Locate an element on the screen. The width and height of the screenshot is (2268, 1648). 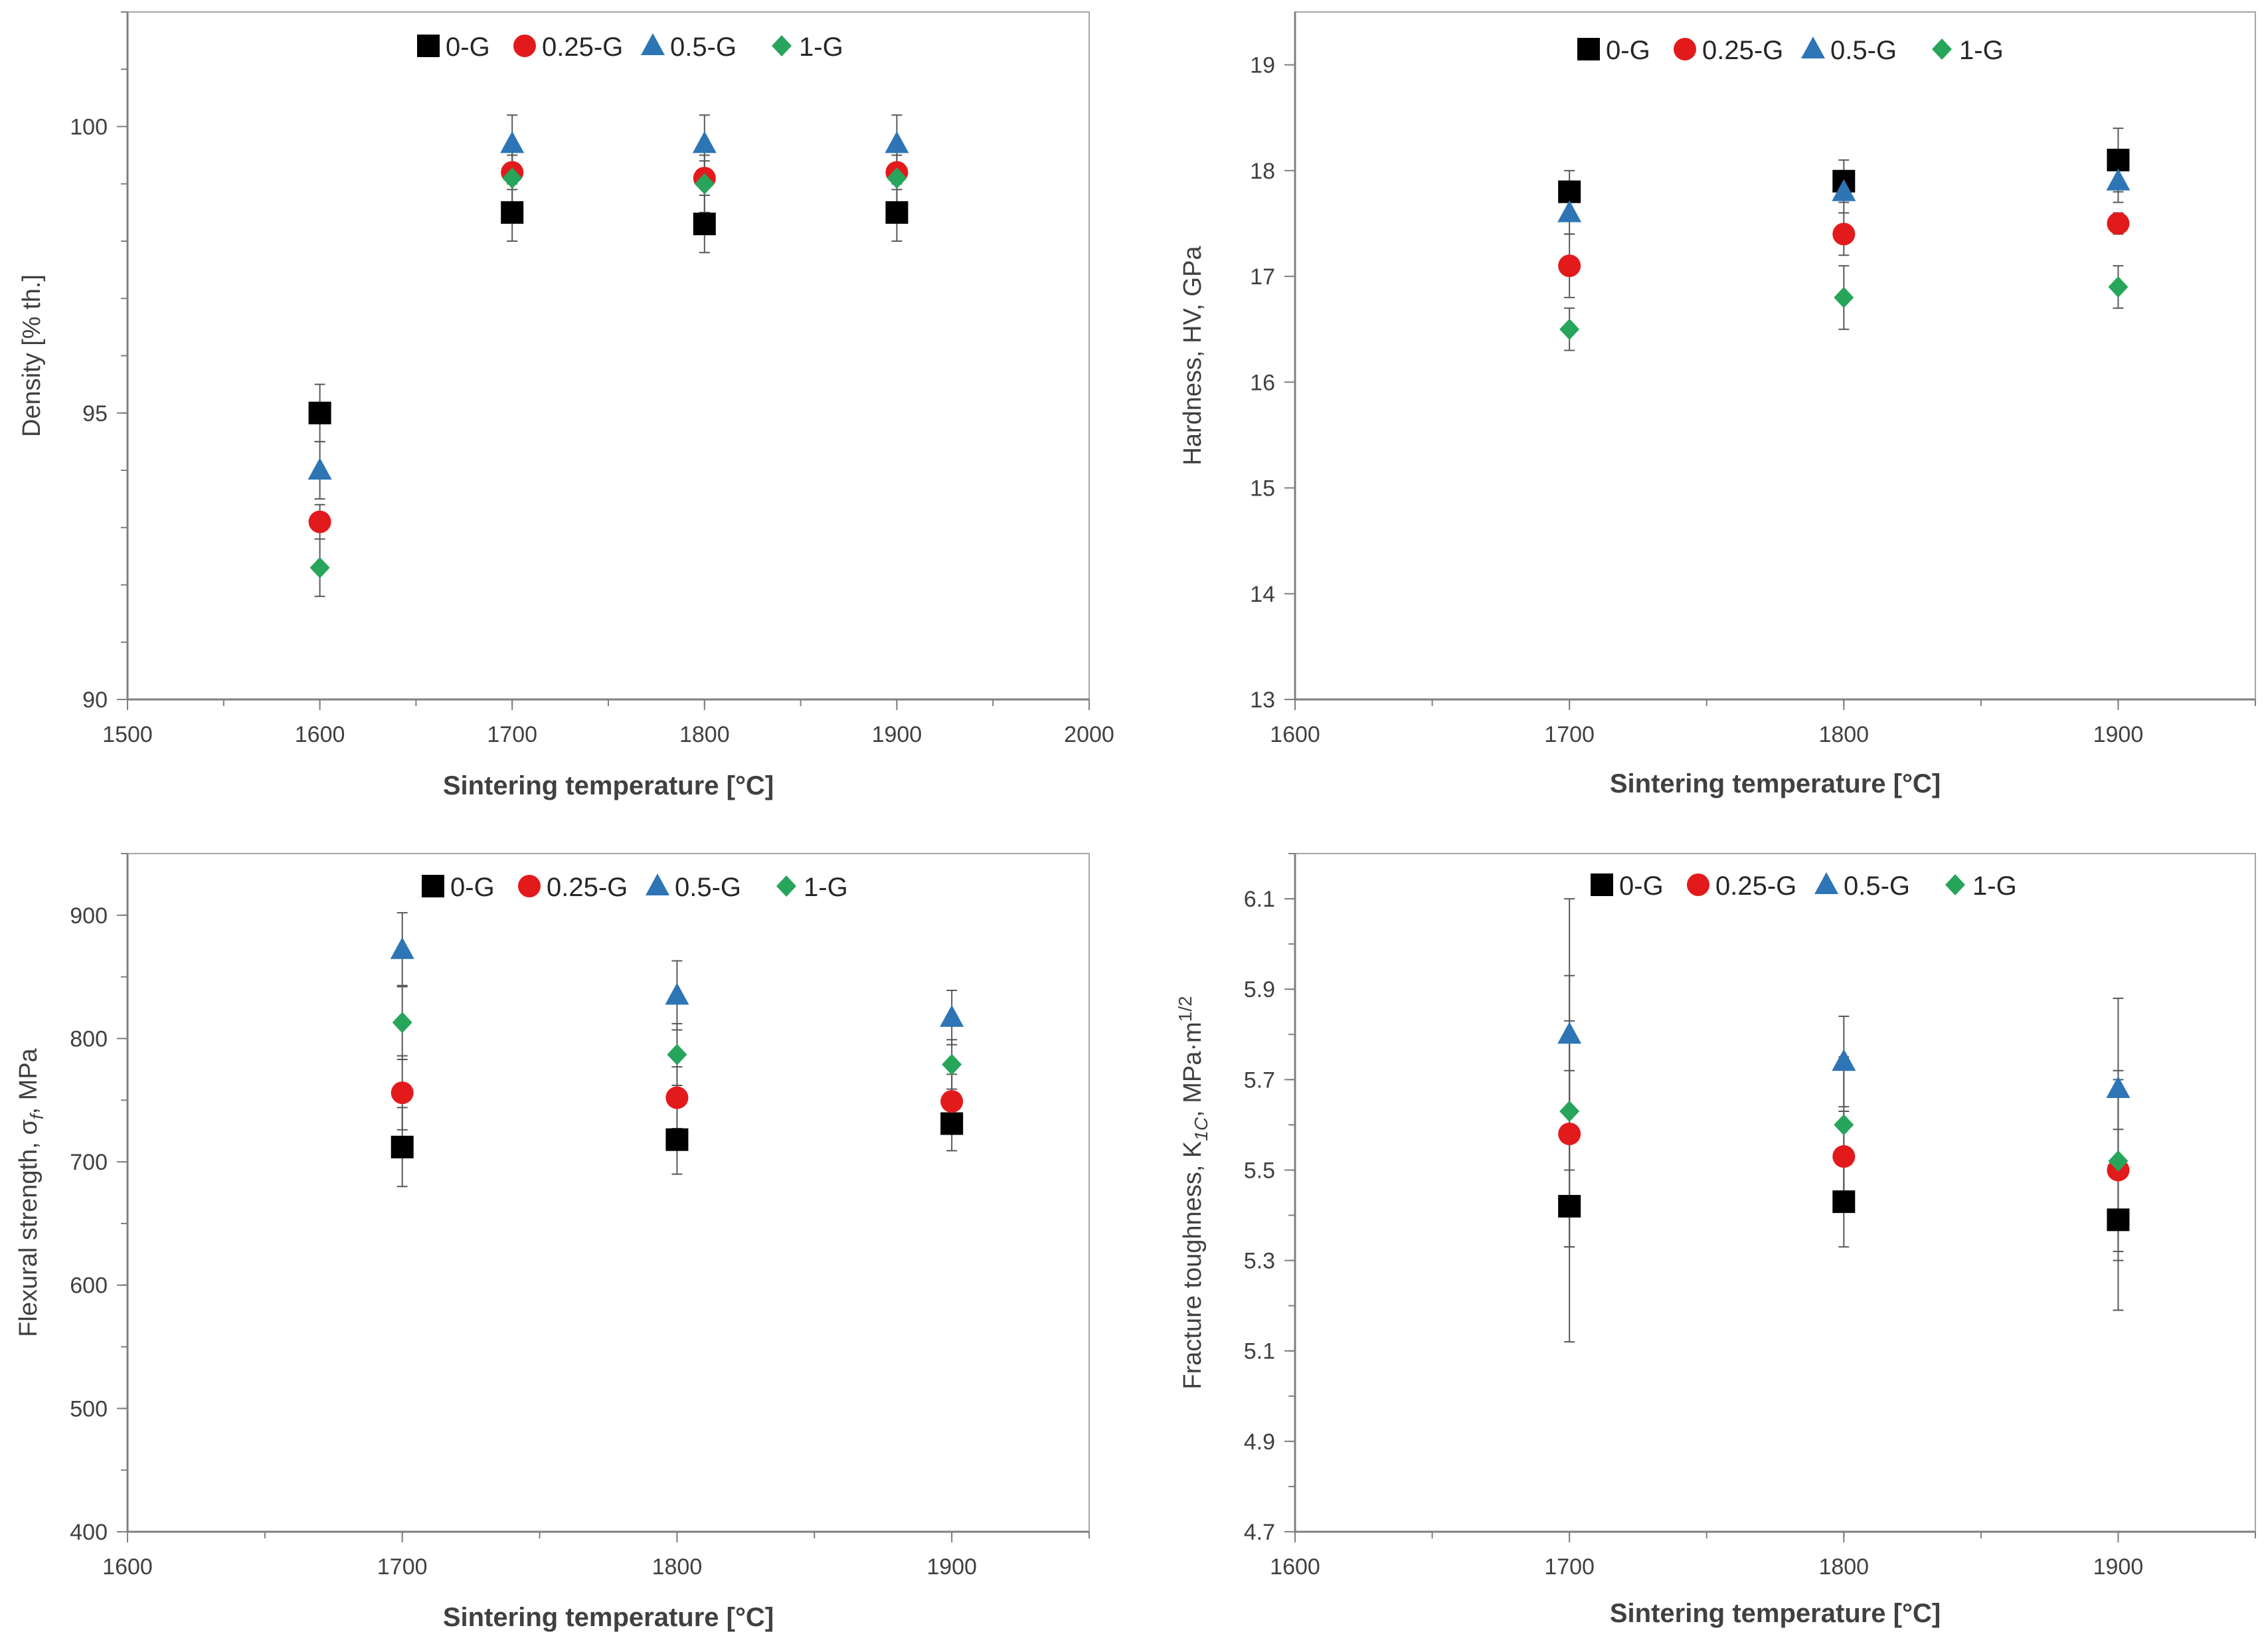
y-tick-label: 400 is located at coordinates (89, 1532).